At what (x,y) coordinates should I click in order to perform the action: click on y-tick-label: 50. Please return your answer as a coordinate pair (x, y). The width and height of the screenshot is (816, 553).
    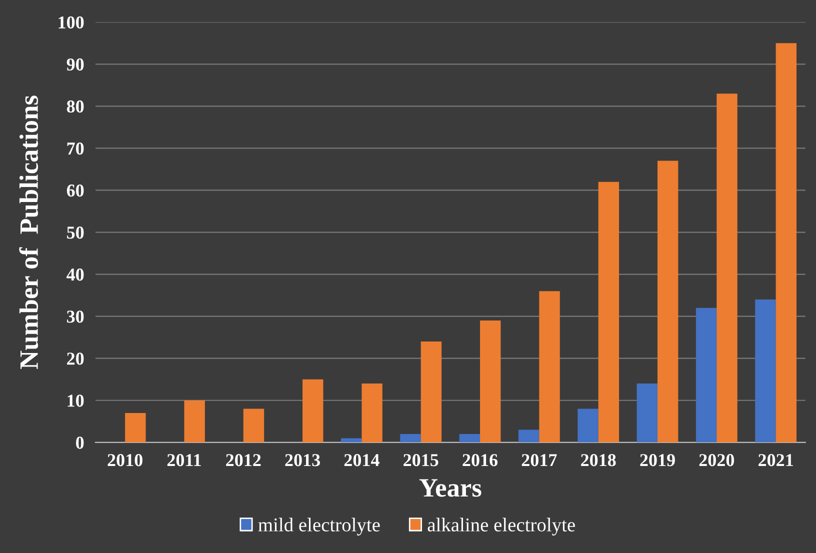
    Looking at the image, I should click on (75, 232).